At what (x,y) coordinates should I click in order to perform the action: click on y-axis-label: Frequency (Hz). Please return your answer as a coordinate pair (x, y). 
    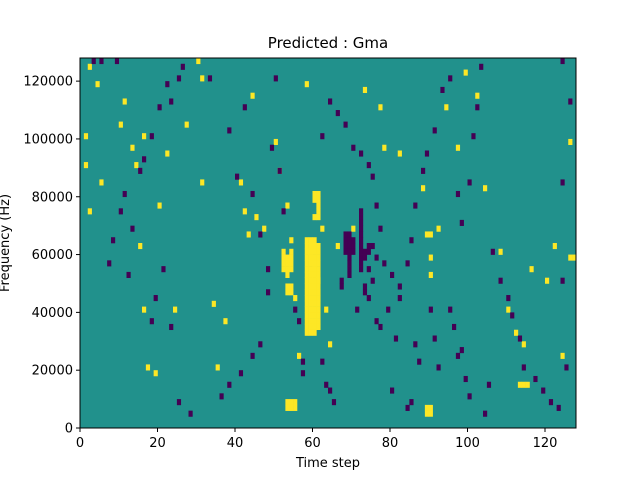
    Looking at the image, I should click on (6, 243).